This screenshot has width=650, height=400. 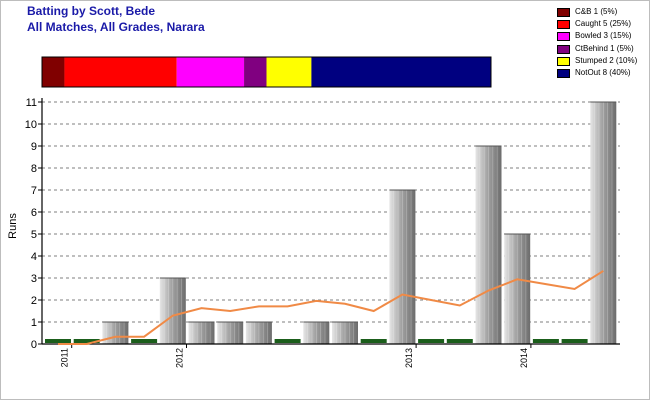 I want to click on dismissal-bar-border, so click(x=266, y=72).